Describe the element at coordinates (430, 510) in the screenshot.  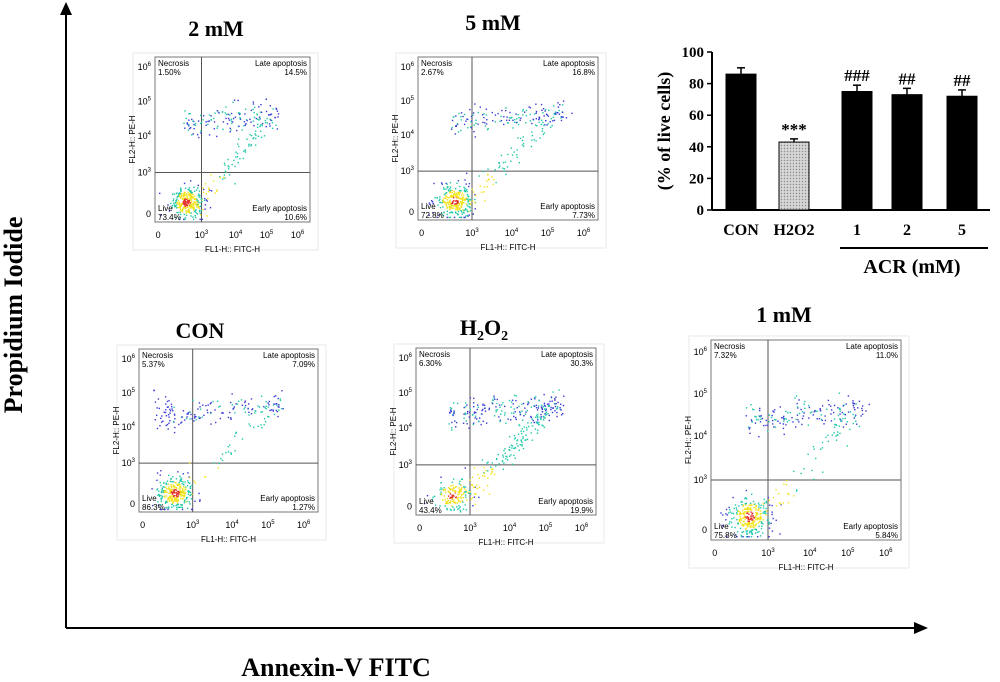
I see `quadrant-live-value: 43.4%` at that location.